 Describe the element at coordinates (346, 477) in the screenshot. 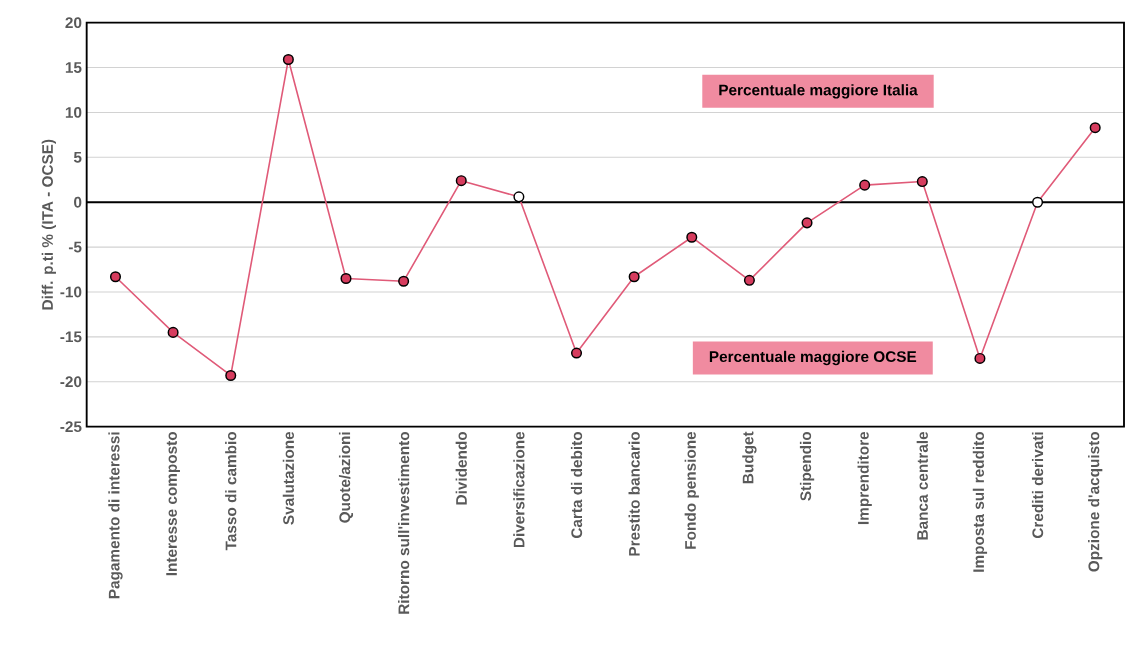

I see `x-tick-label: Quote/azioni` at that location.